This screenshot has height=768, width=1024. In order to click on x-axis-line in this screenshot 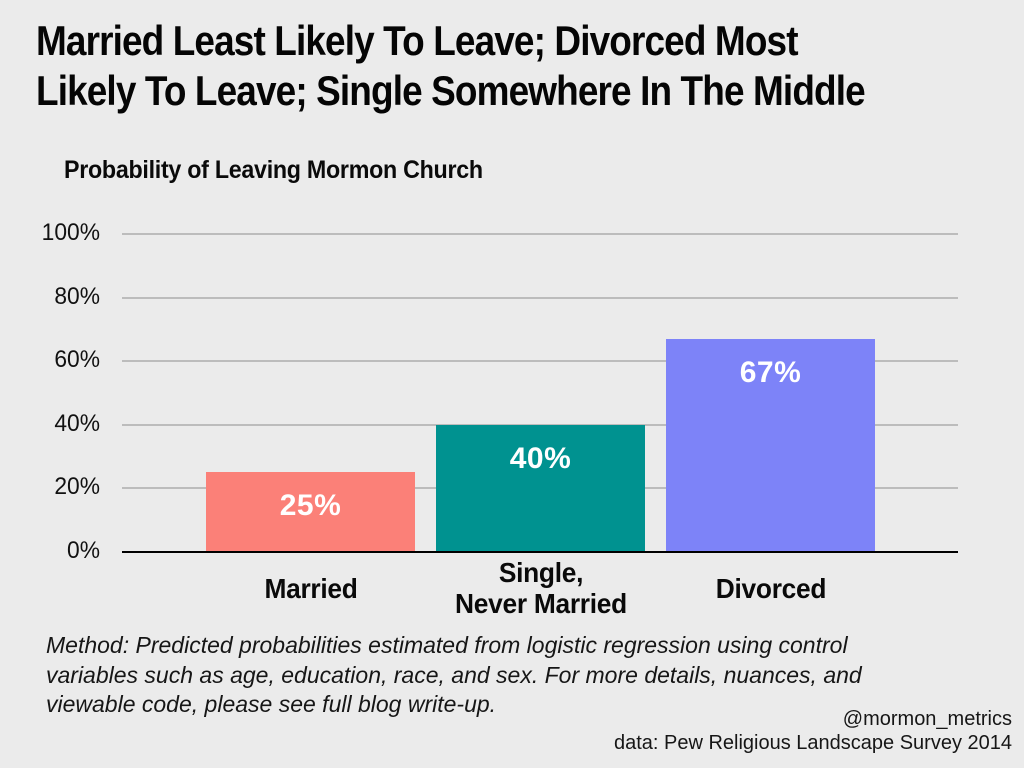, I will do `click(540, 552)`.